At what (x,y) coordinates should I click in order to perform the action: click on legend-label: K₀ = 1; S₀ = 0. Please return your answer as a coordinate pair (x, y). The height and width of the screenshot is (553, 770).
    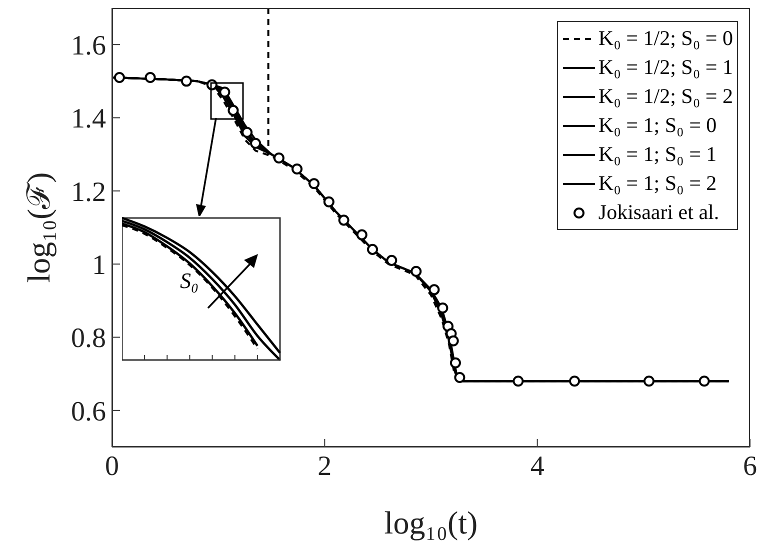
    Looking at the image, I should click on (657, 125).